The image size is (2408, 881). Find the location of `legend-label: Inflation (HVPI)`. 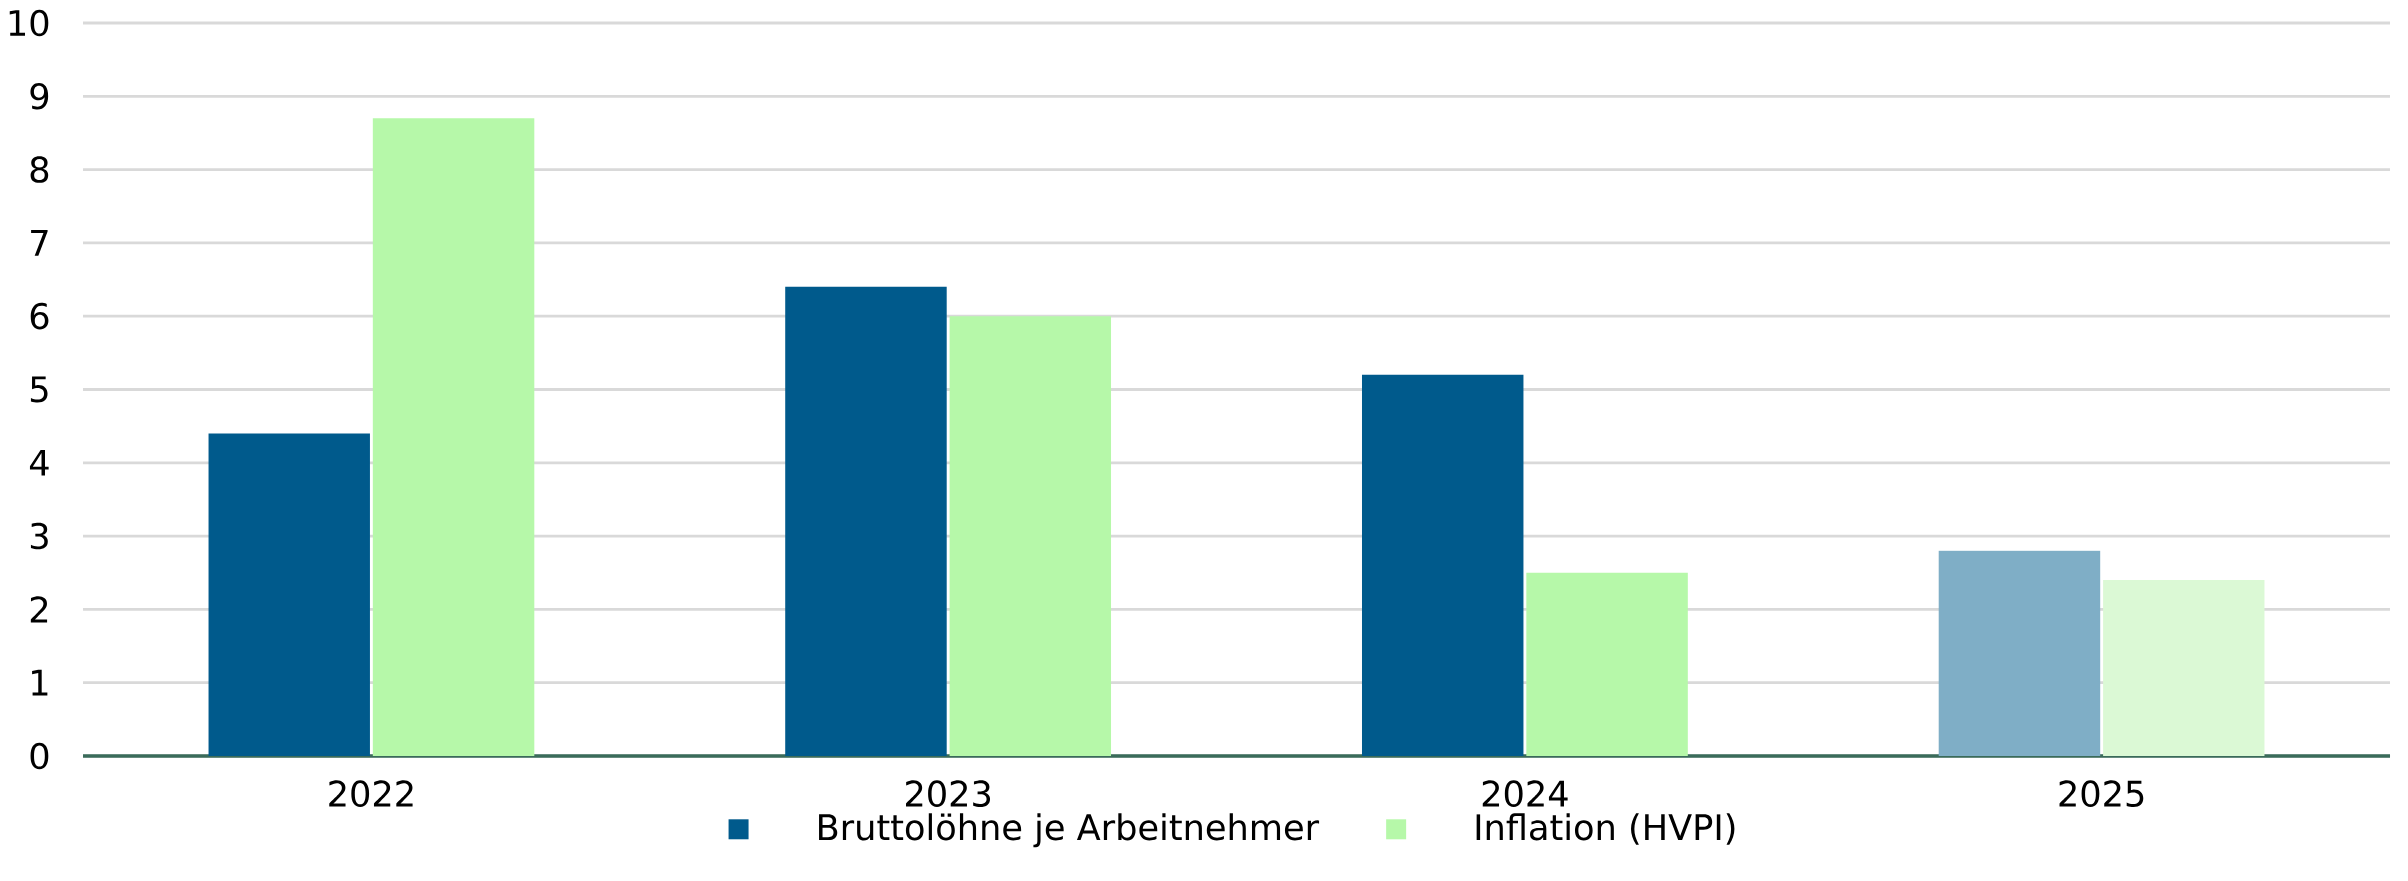

legend-label: Inflation (HVPI) is located at coordinates (1605, 829).